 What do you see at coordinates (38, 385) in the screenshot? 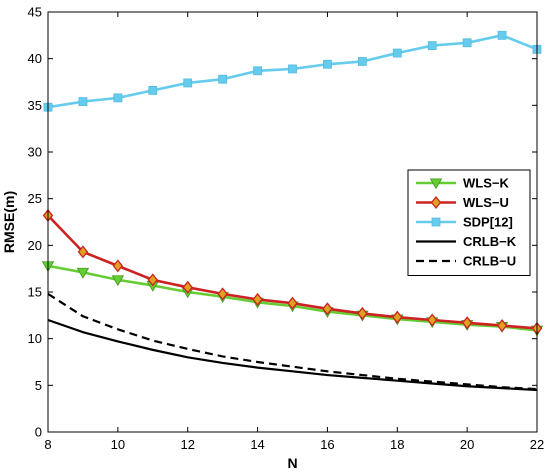
I see `y-tick-label: 5` at bounding box center [38, 385].